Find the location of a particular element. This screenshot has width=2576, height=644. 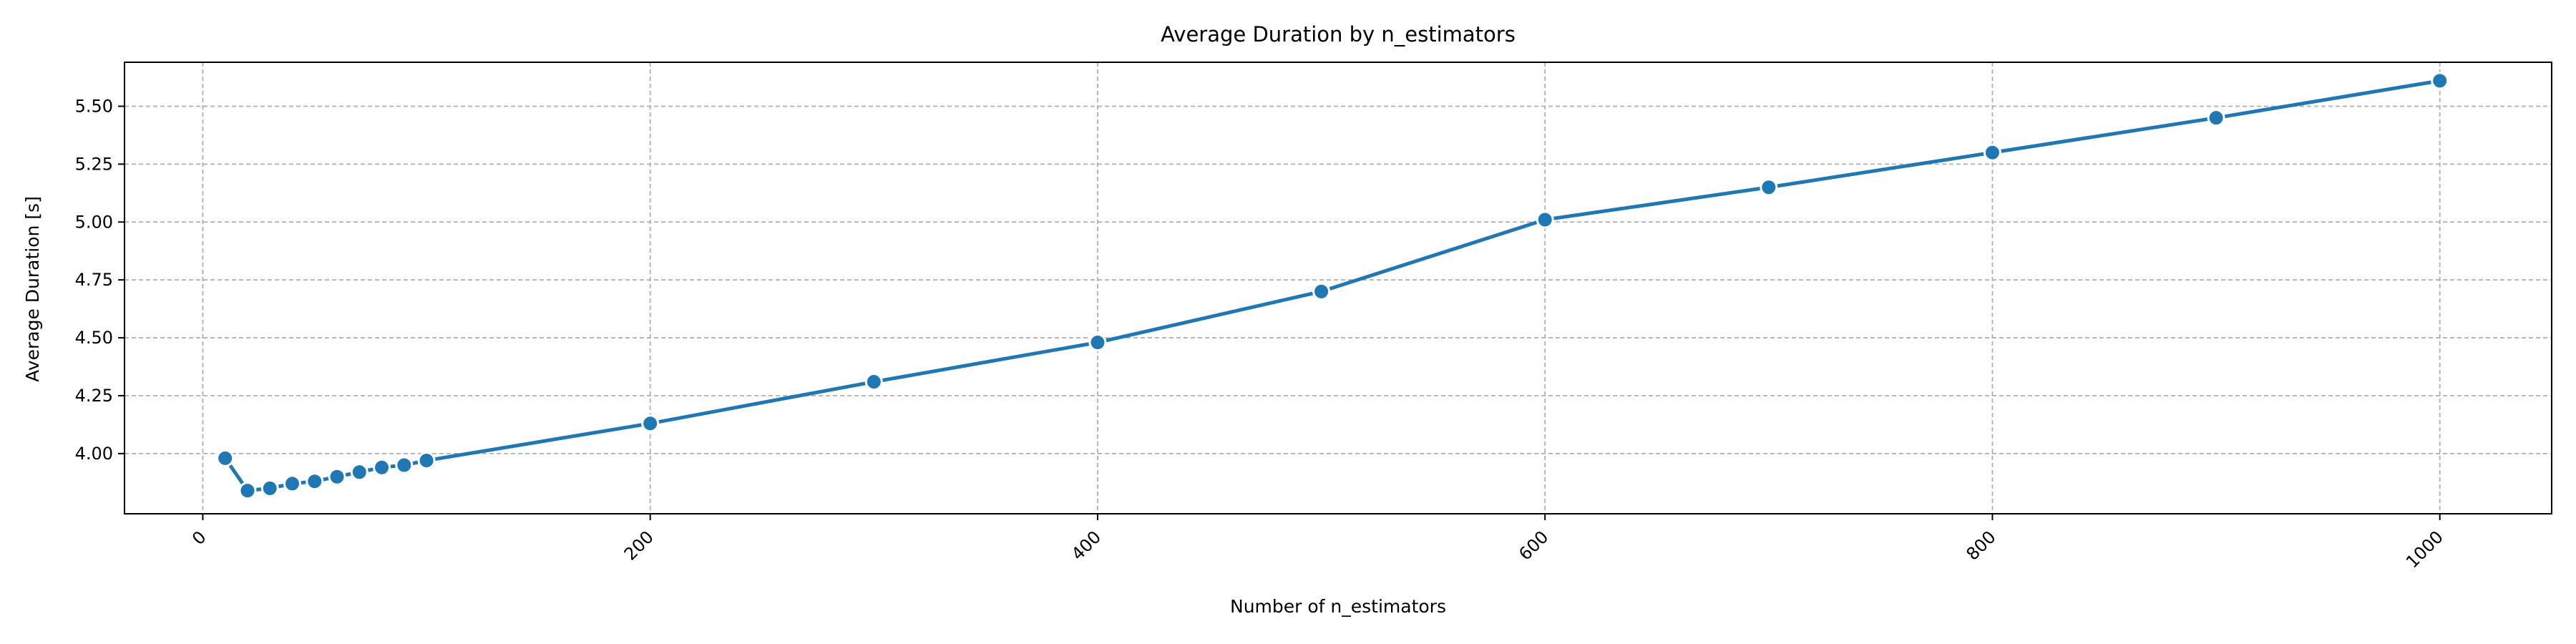

y-tick-label: 4.00 is located at coordinates (94, 454).